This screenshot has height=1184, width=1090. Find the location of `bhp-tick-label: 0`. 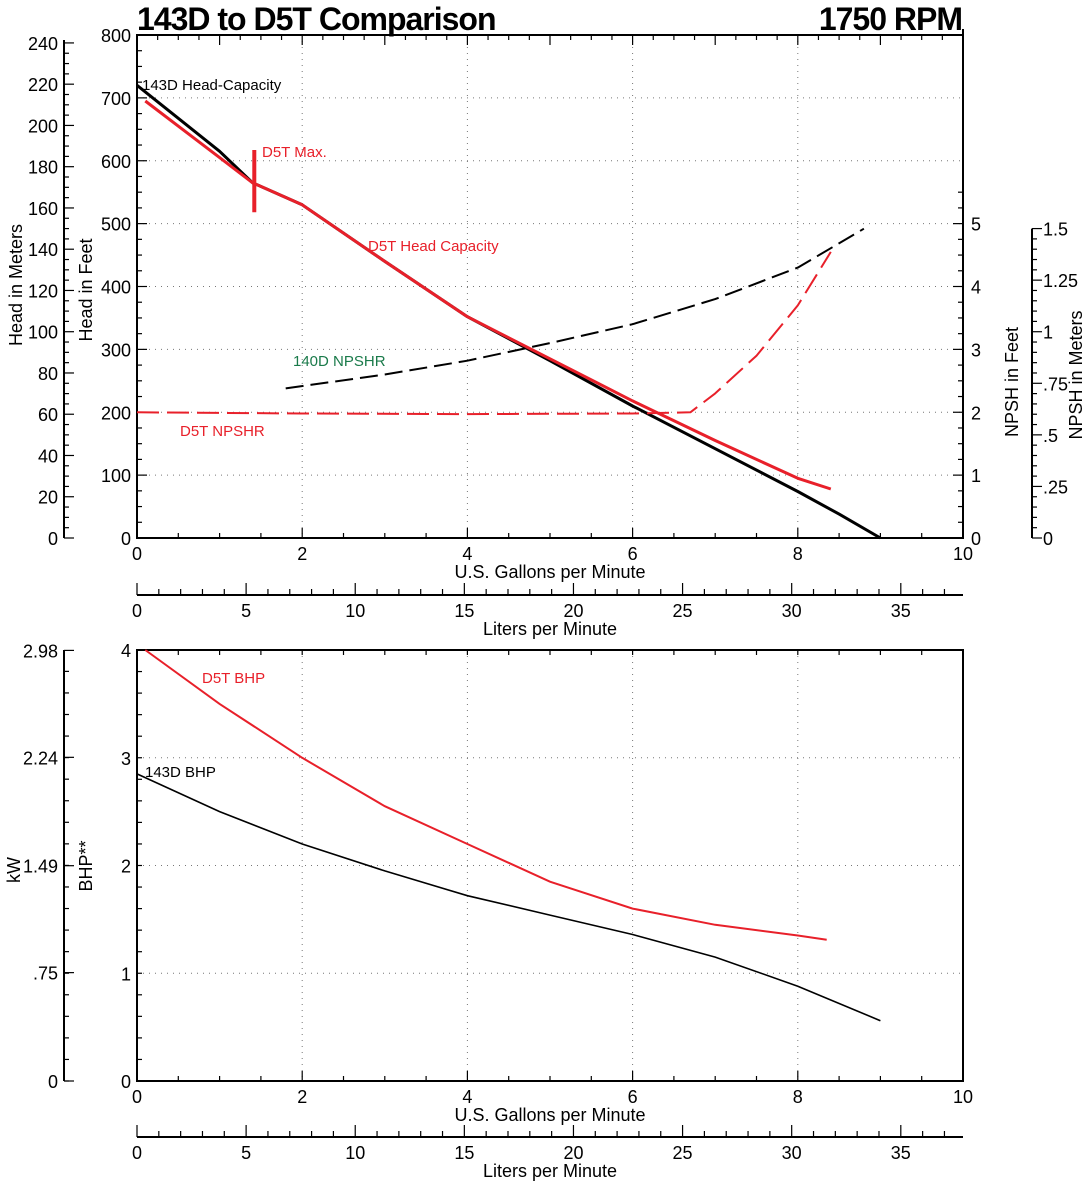

bhp-tick-label: 0 is located at coordinates (126, 1082).